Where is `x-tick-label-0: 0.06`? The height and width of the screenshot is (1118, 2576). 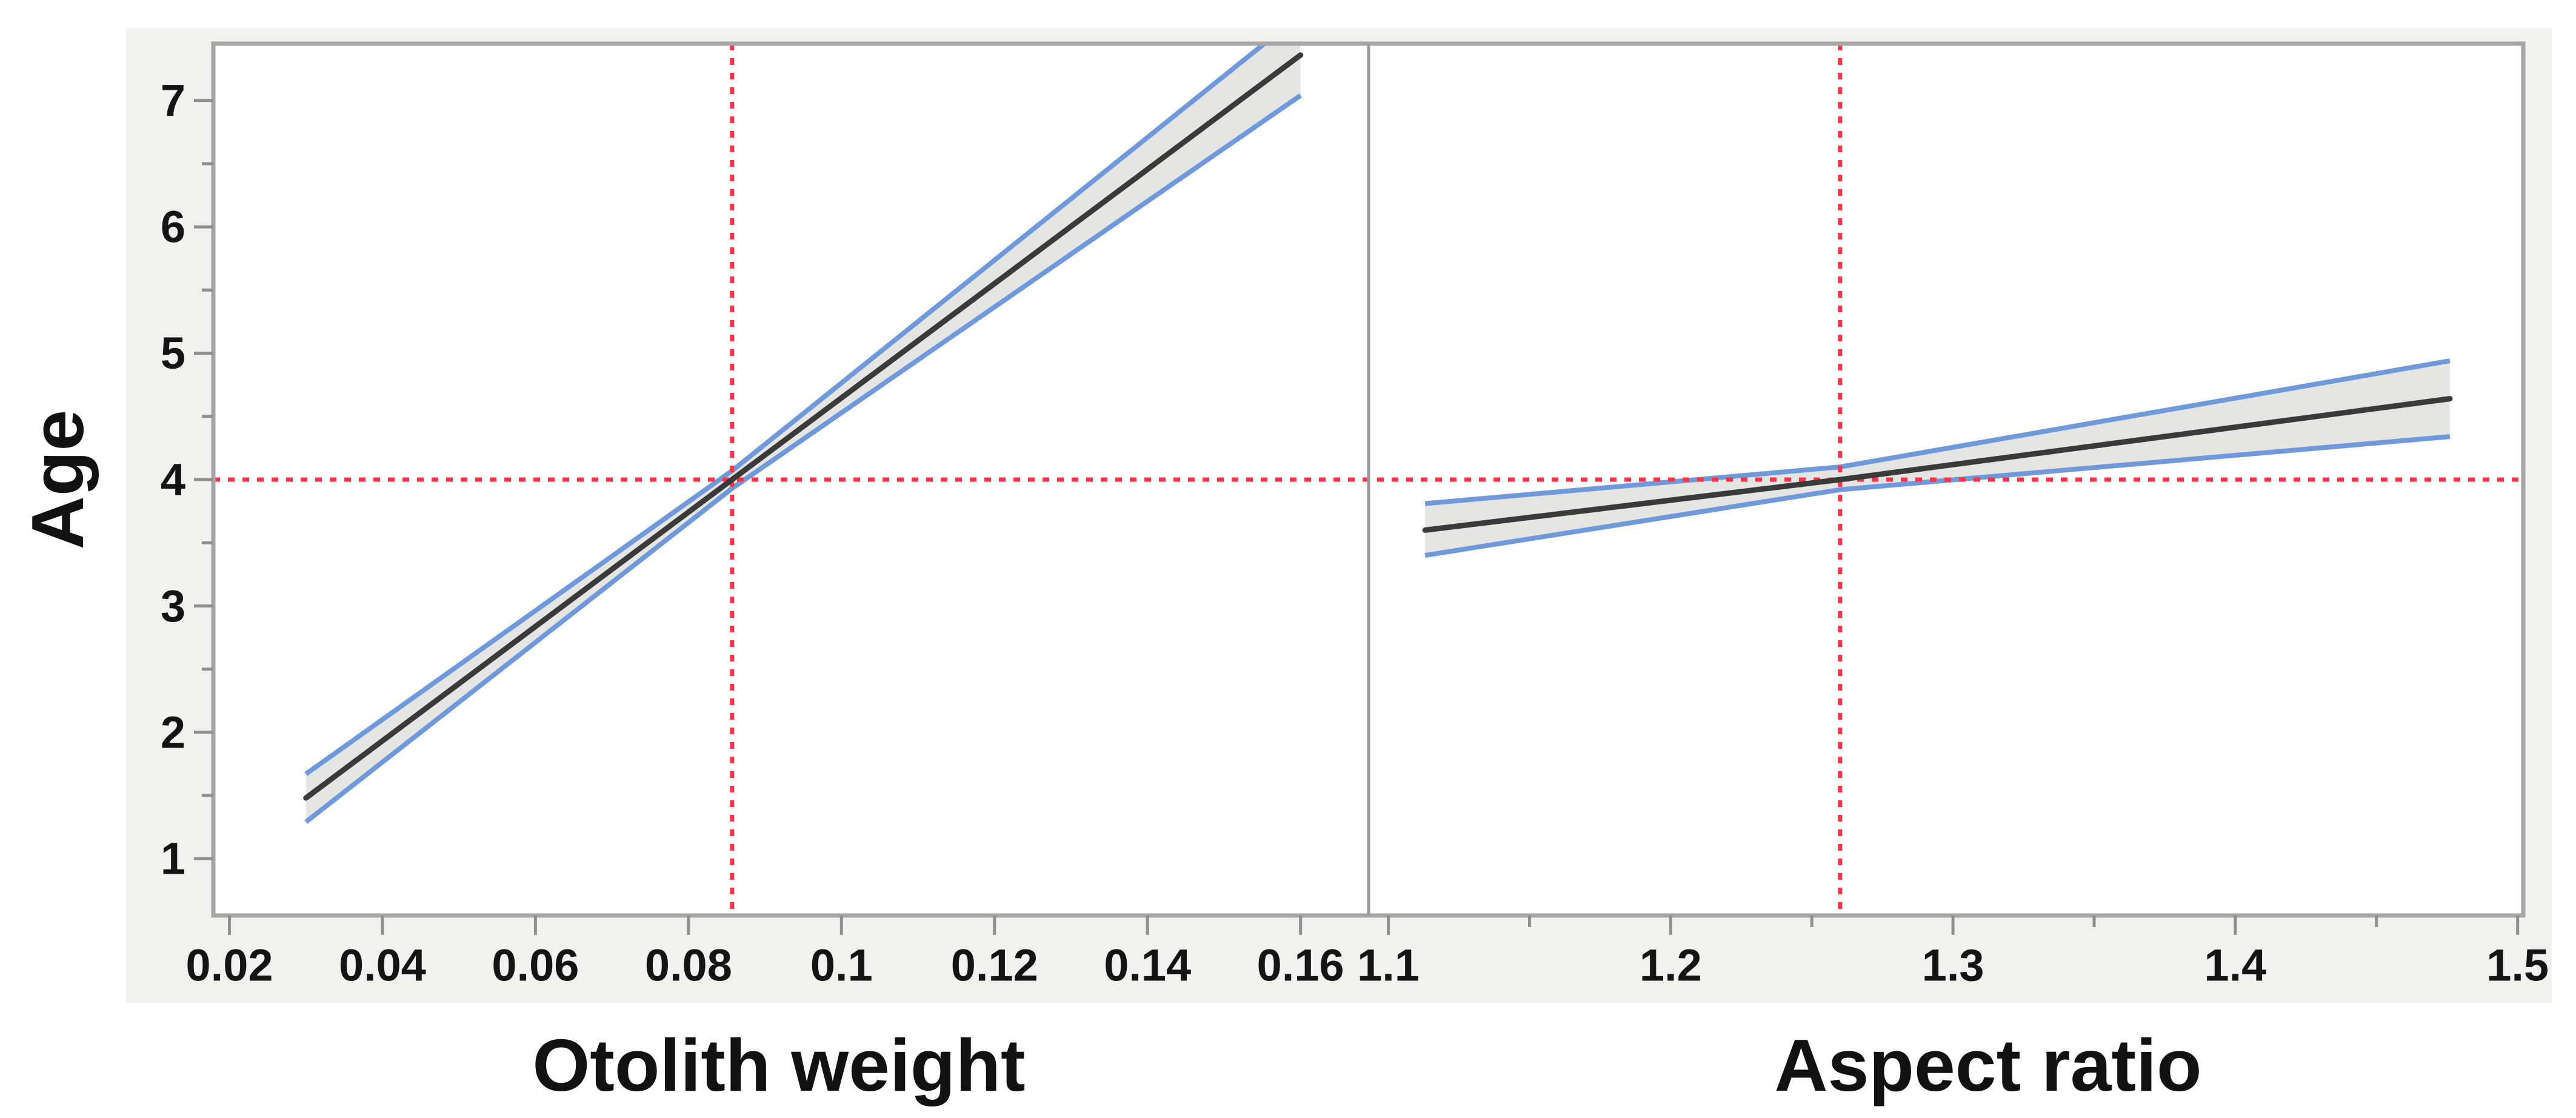 x-tick-label-0: 0.06 is located at coordinates (535, 965).